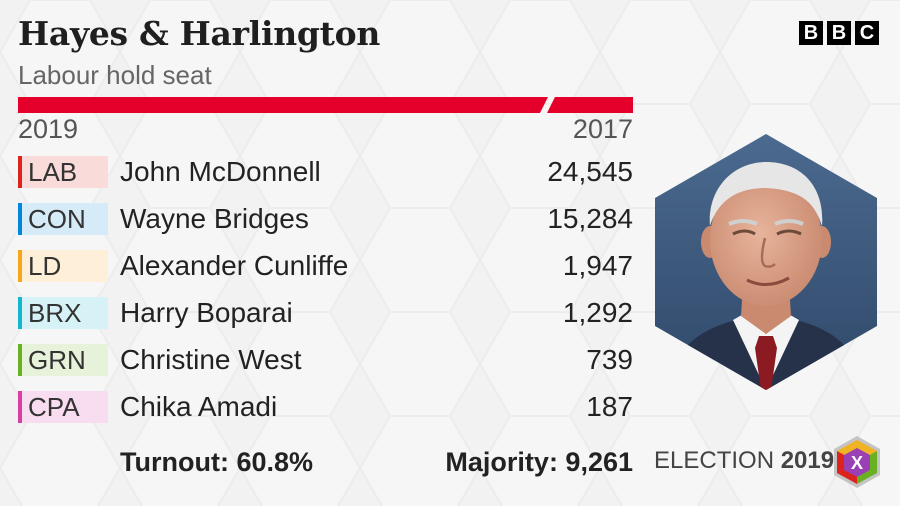 This screenshot has height=506, width=900. I want to click on bbc-logo: B B C, so click(839, 33).